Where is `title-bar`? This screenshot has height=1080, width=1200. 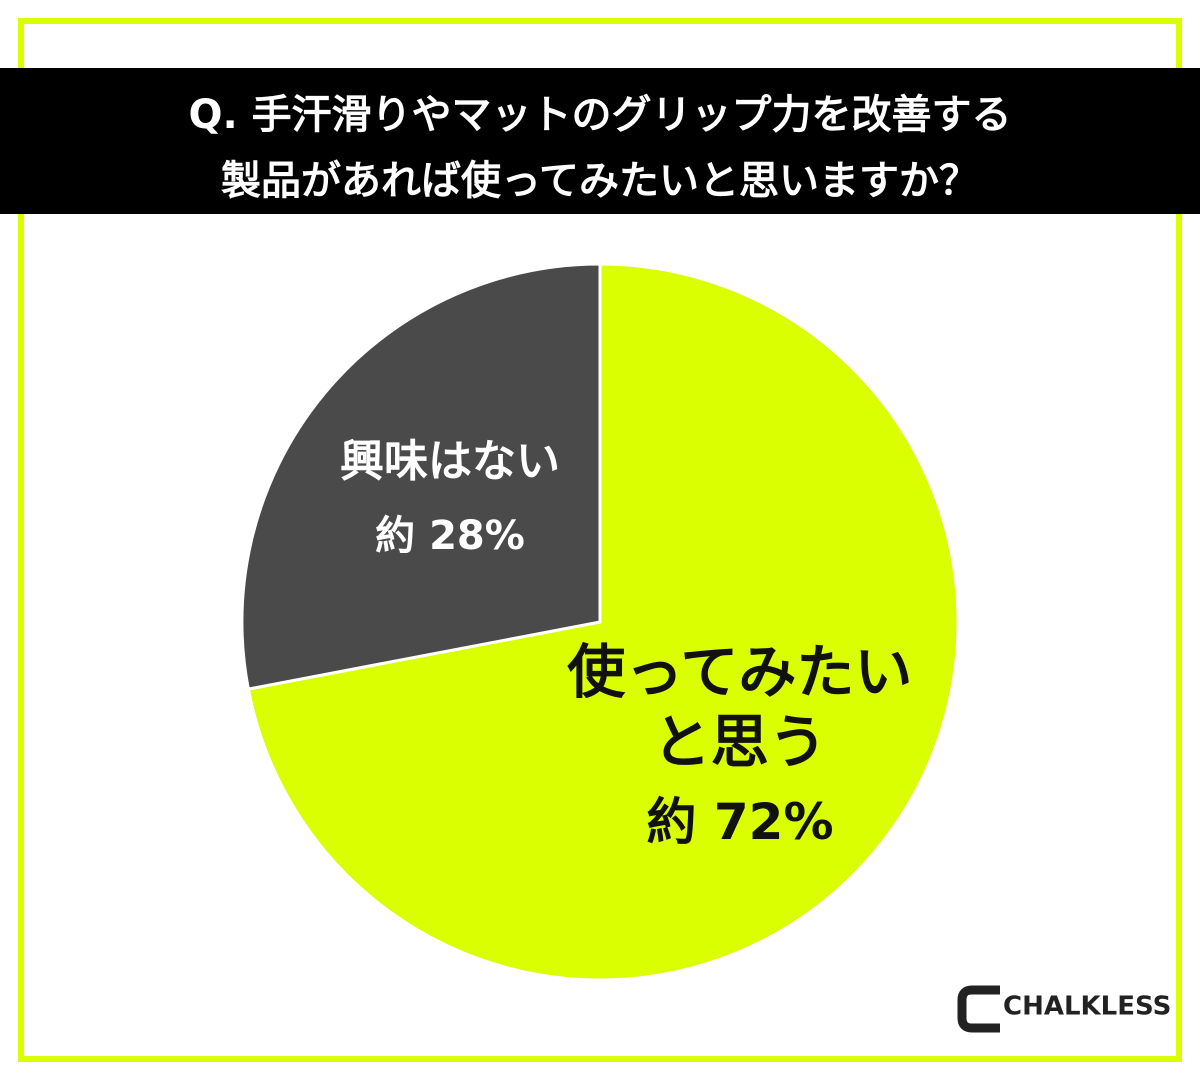 title-bar is located at coordinates (600, 141).